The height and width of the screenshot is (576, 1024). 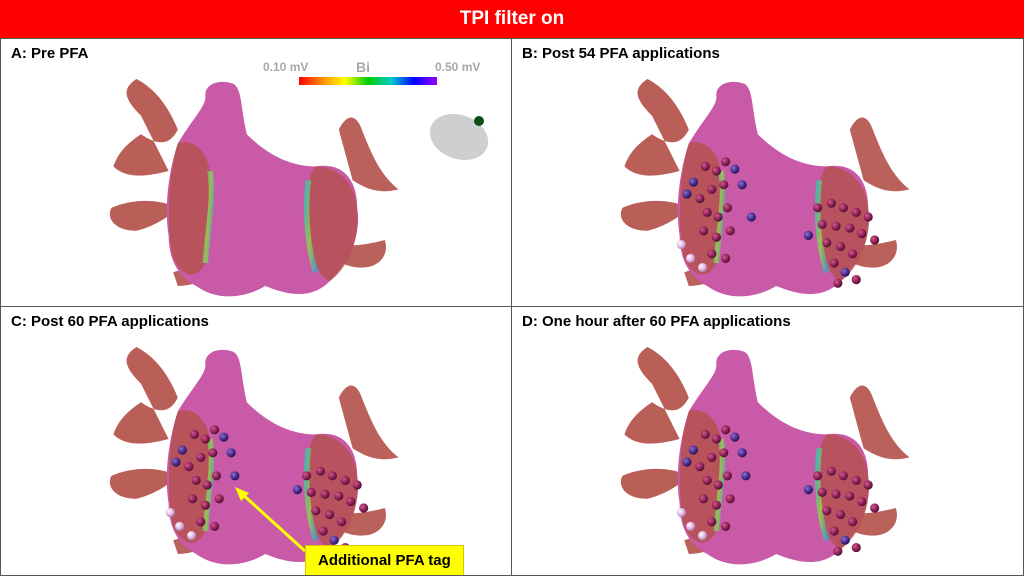 What do you see at coordinates (50, 53) in the screenshot?
I see `panel-a-title: A: Pre PFA` at bounding box center [50, 53].